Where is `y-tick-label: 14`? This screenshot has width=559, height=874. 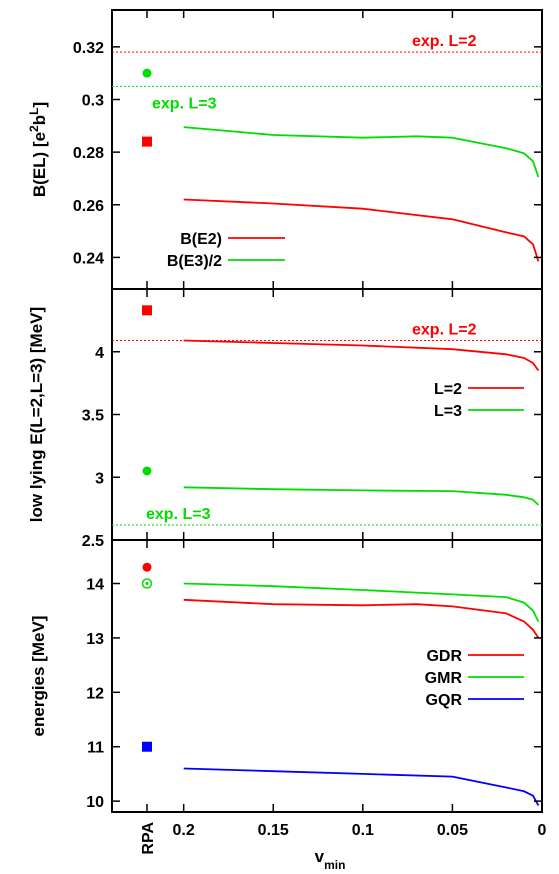
y-tick-label: 14 is located at coordinates (95, 585).